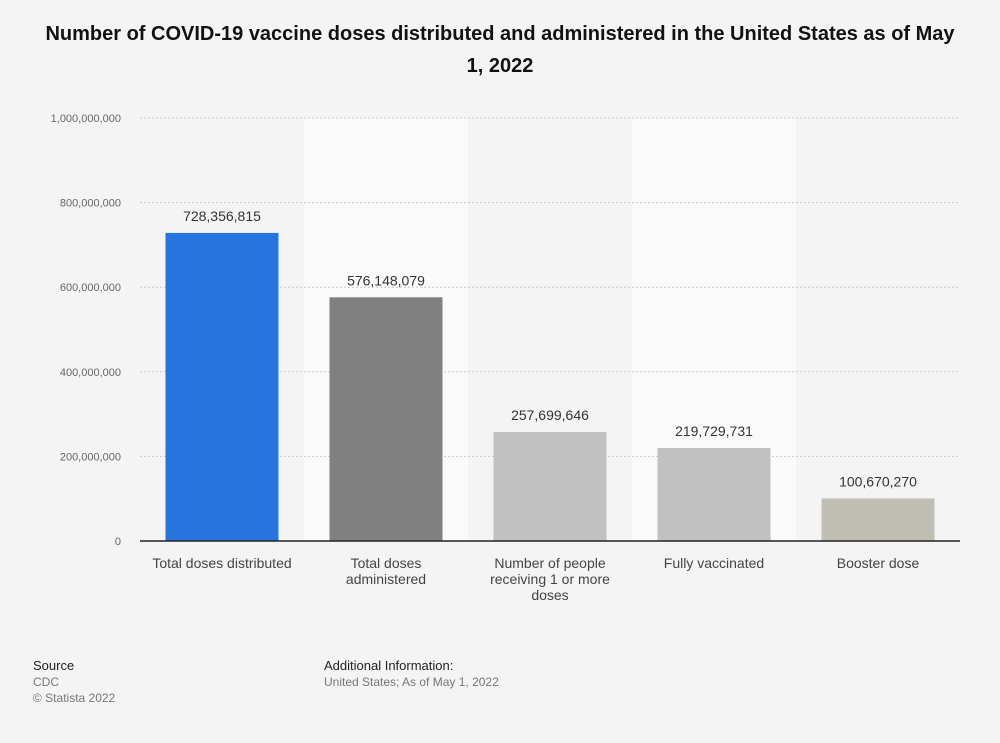 The image size is (1000, 743). What do you see at coordinates (714, 563) in the screenshot?
I see `category-label: Fully vaccinated` at bounding box center [714, 563].